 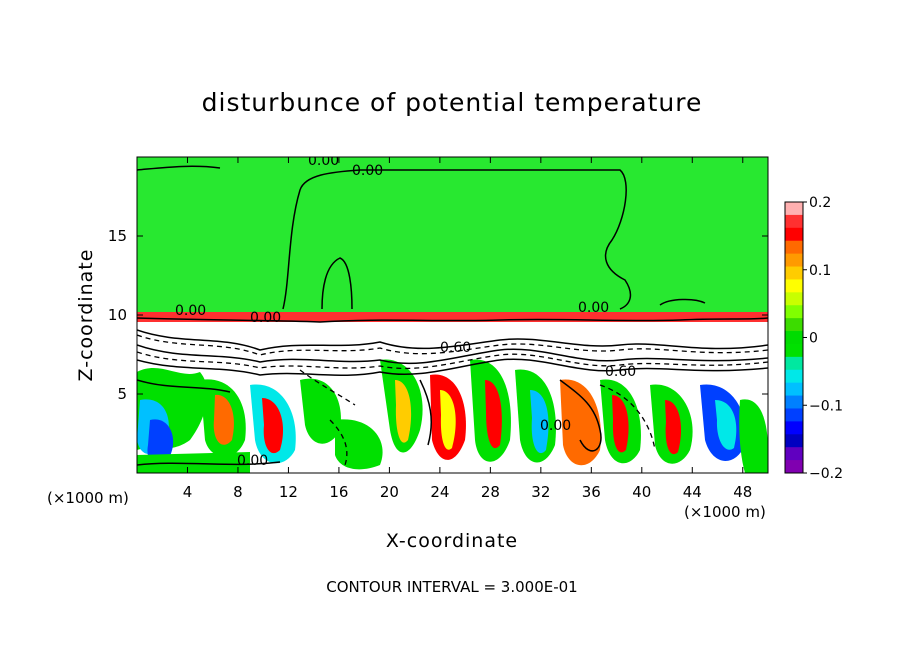 What do you see at coordinates (238, 492) in the screenshot?
I see `x-tick-label: 8` at bounding box center [238, 492].